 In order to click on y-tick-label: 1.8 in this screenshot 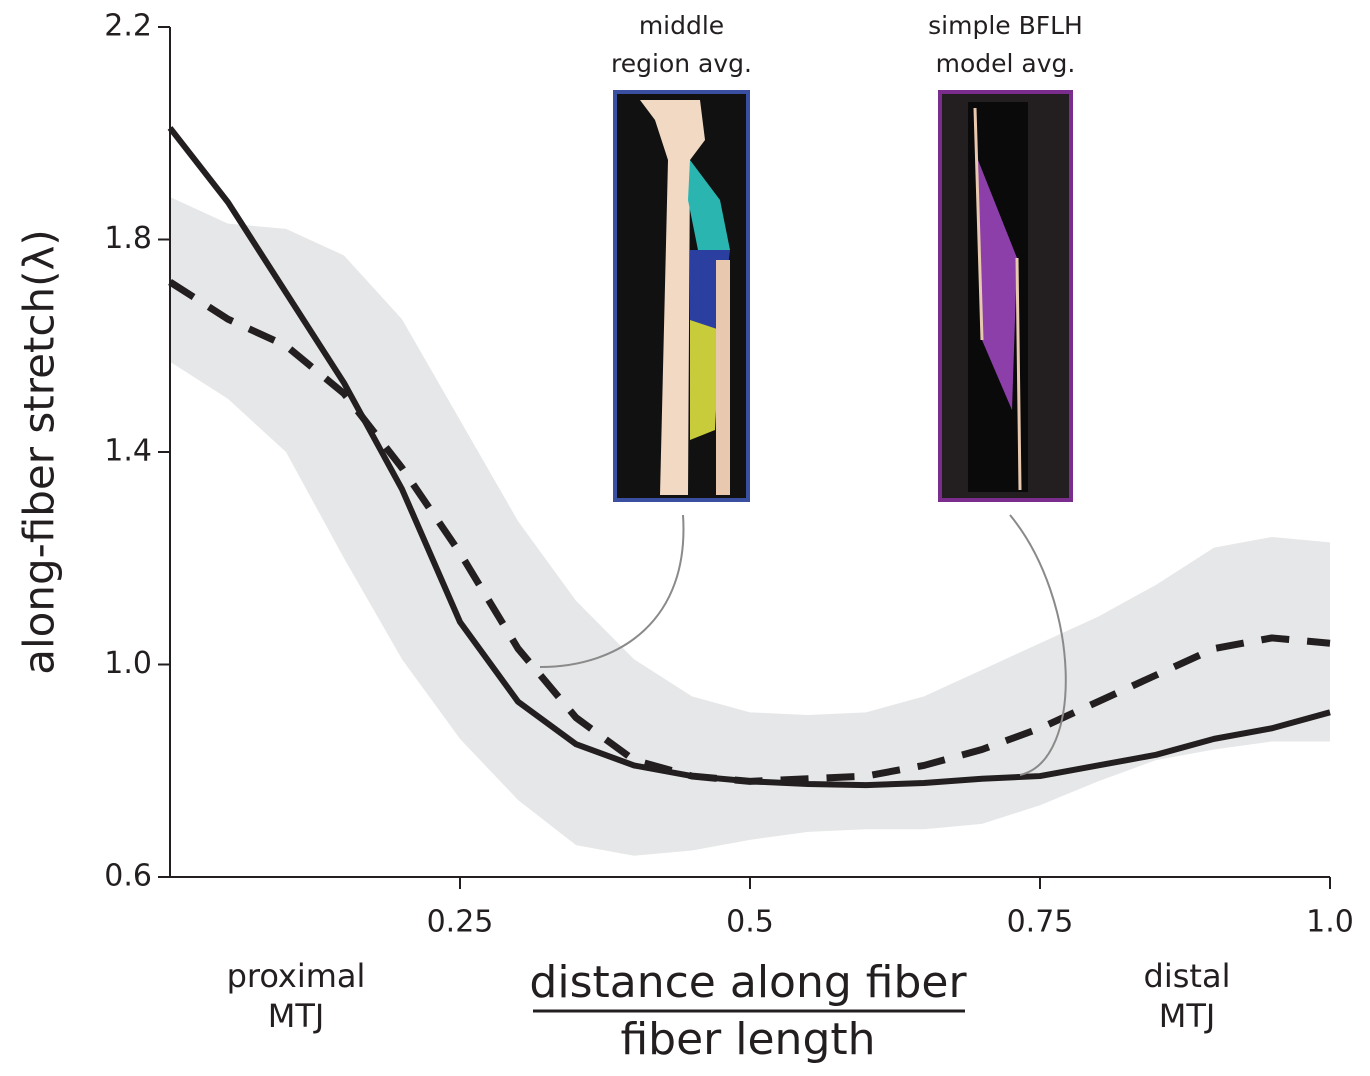, I will do `click(128, 238)`.